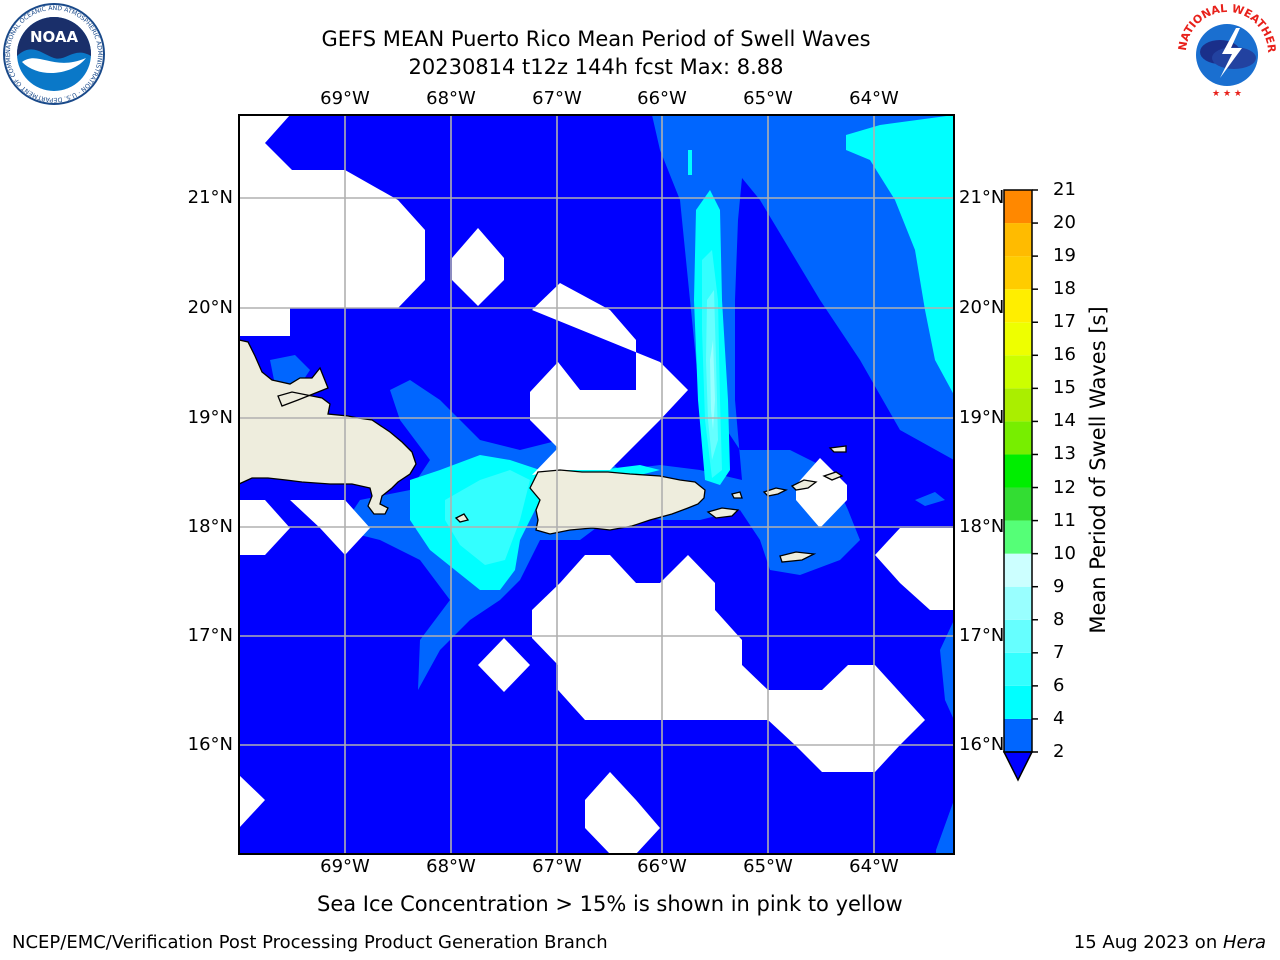  What do you see at coordinates (768, 98) in the screenshot?
I see `lon-top-label: 65°W` at bounding box center [768, 98].